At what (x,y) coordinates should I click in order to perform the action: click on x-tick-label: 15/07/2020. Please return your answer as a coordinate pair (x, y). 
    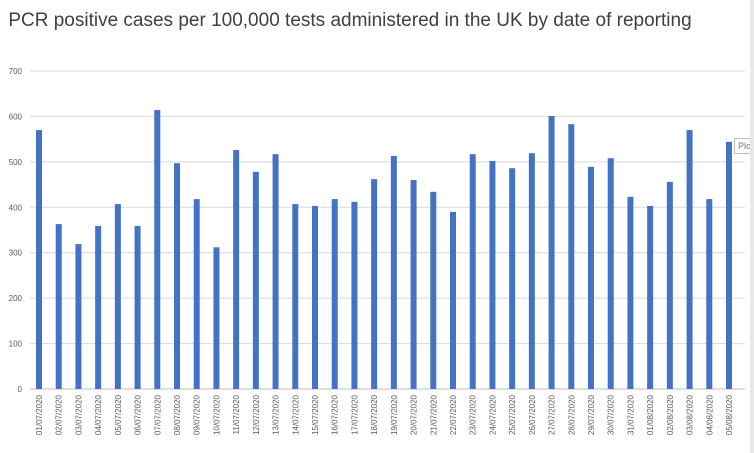
    Looking at the image, I should click on (315, 414).